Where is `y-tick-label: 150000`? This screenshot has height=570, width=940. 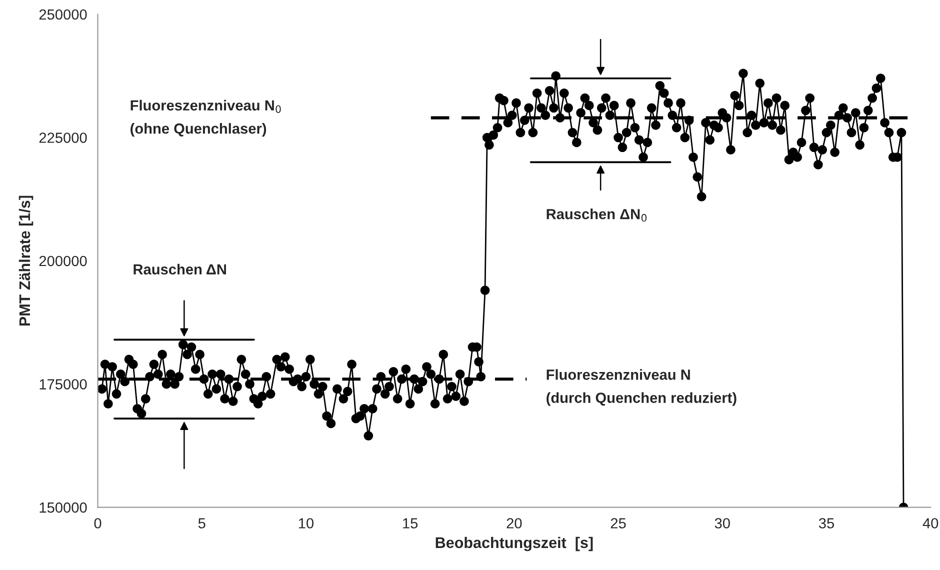
y-tick-label: 150000 is located at coordinates (63, 507).